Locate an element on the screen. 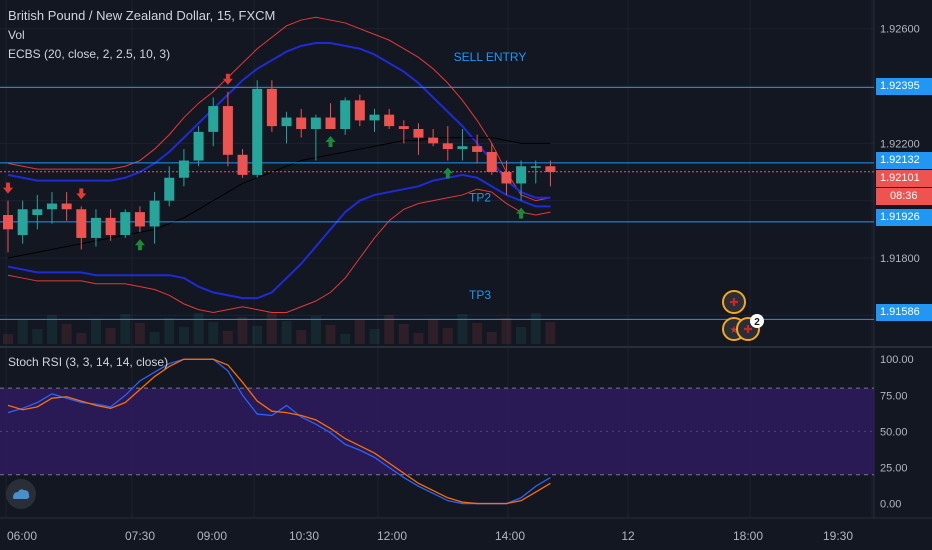 The height and width of the screenshot is (550, 932). ecbs-label: ECBS (20, close, 2, 2.5, 10, 3) is located at coordinates (89, 54).